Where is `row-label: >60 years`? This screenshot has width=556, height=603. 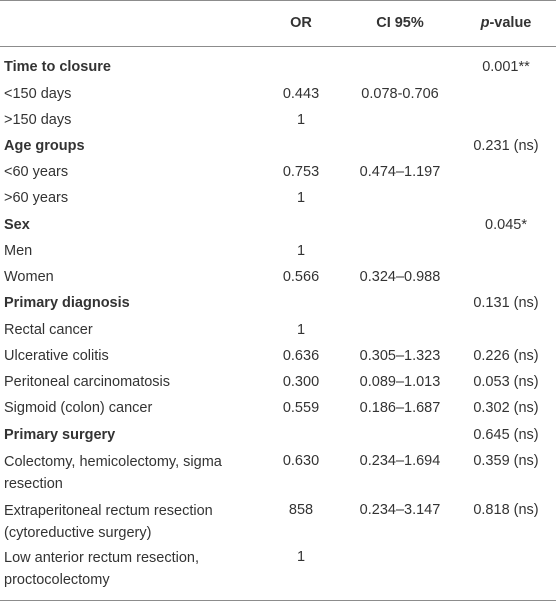 row-label: >60 years is located at coordinates (36, 198).